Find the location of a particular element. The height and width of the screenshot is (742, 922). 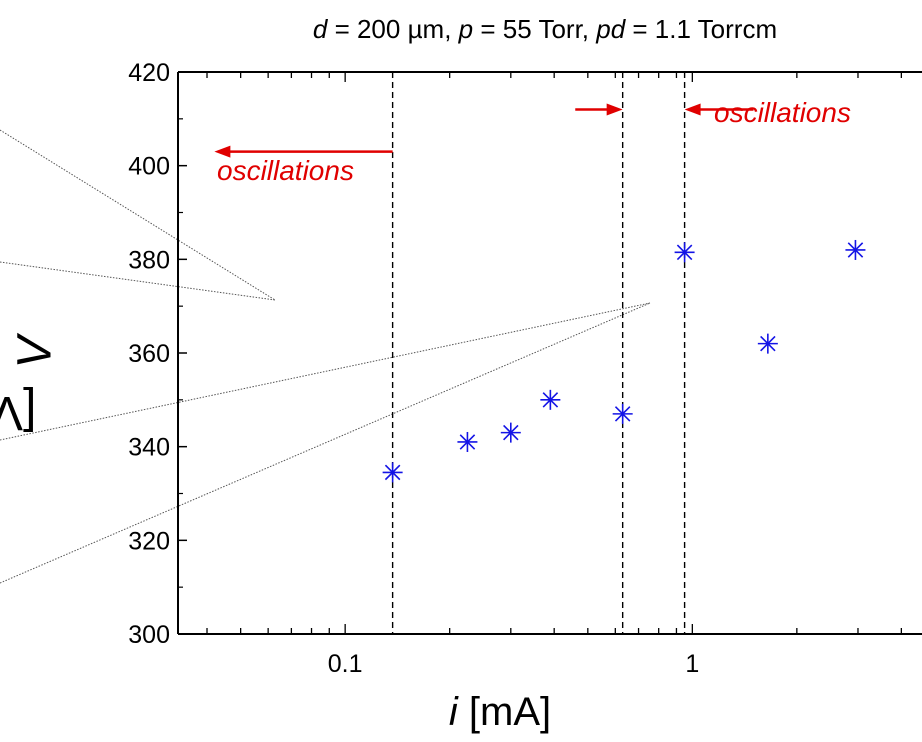

x-tick-label-1: 0.1 is located at coordinates (345, 664).